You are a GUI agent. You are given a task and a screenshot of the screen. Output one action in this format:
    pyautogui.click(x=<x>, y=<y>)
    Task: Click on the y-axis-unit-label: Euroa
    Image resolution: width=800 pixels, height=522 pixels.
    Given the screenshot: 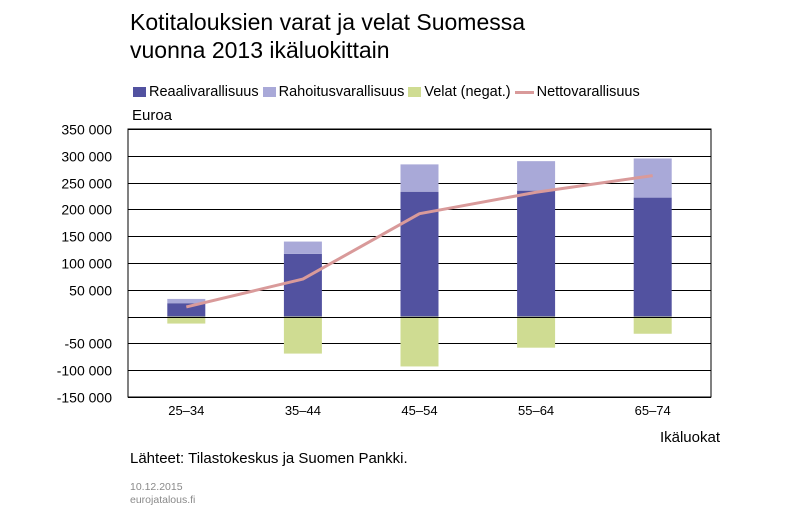 What is the action you would take?
    pyautogui.click(x=152, y=115)
    